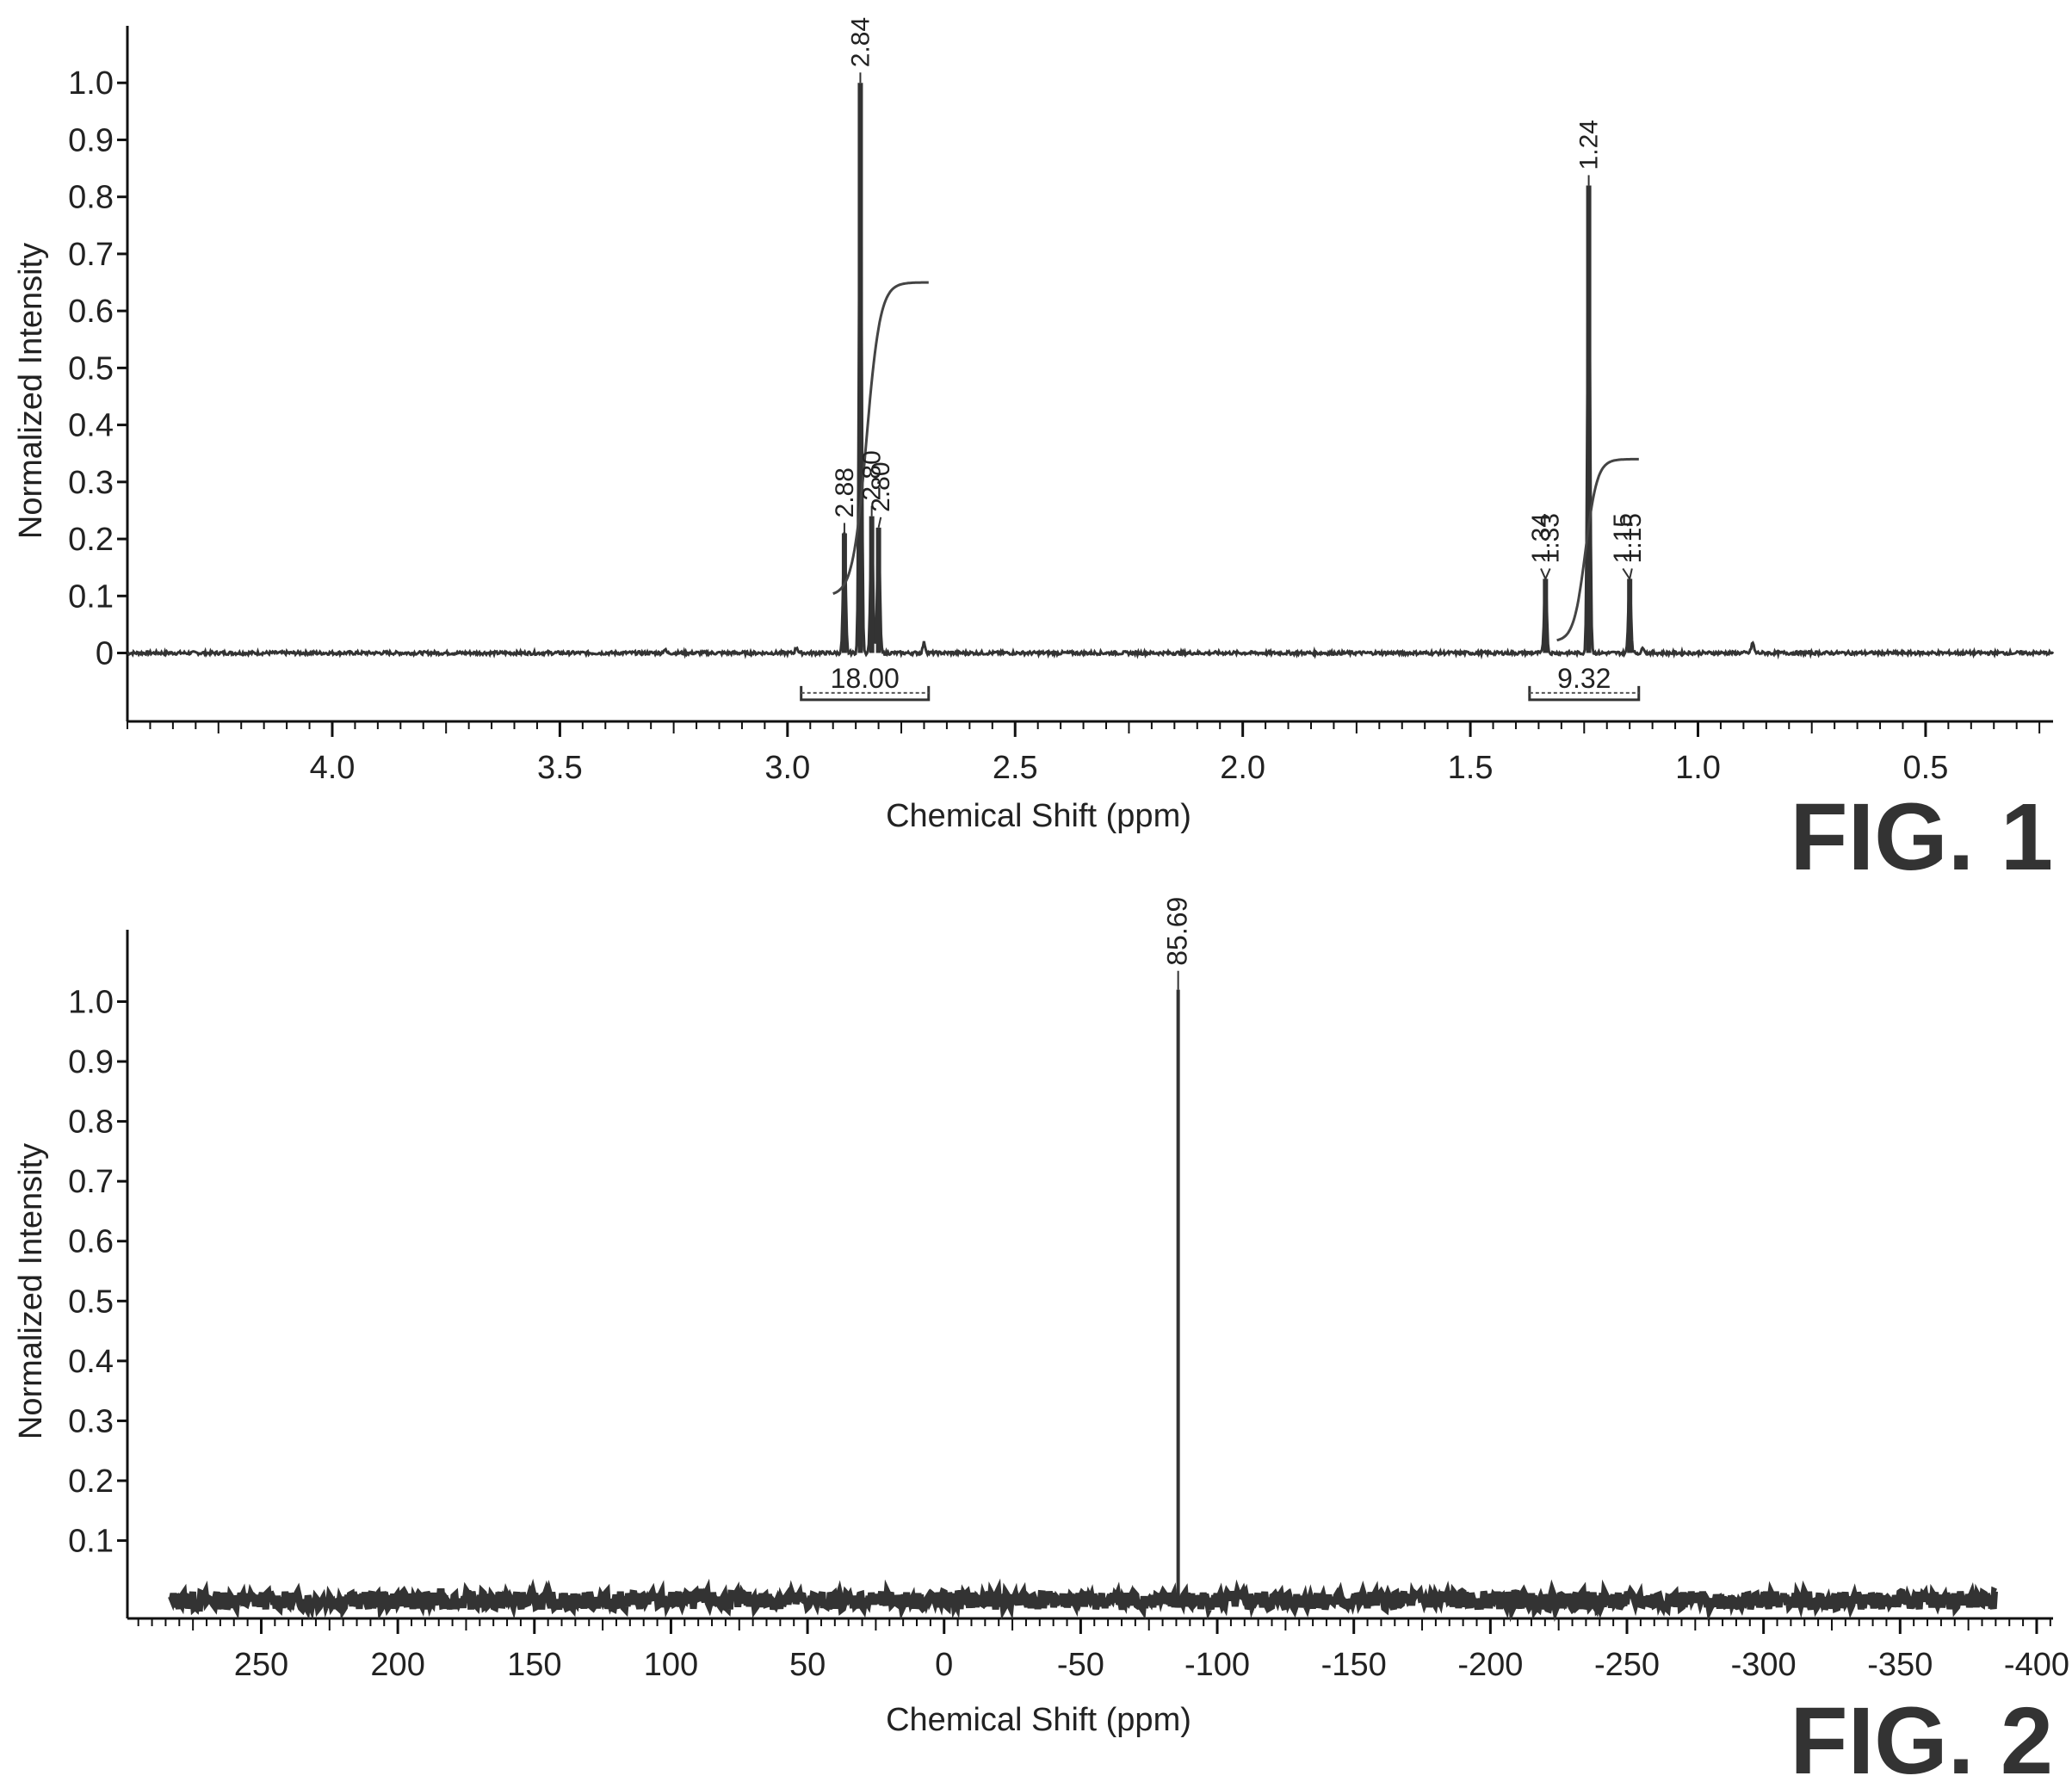 This screenshot has height=1782, width=2072. Describe the element at coordinates (671, 1665) in the screenshot. I see `x-tick-label: 100` at that location.